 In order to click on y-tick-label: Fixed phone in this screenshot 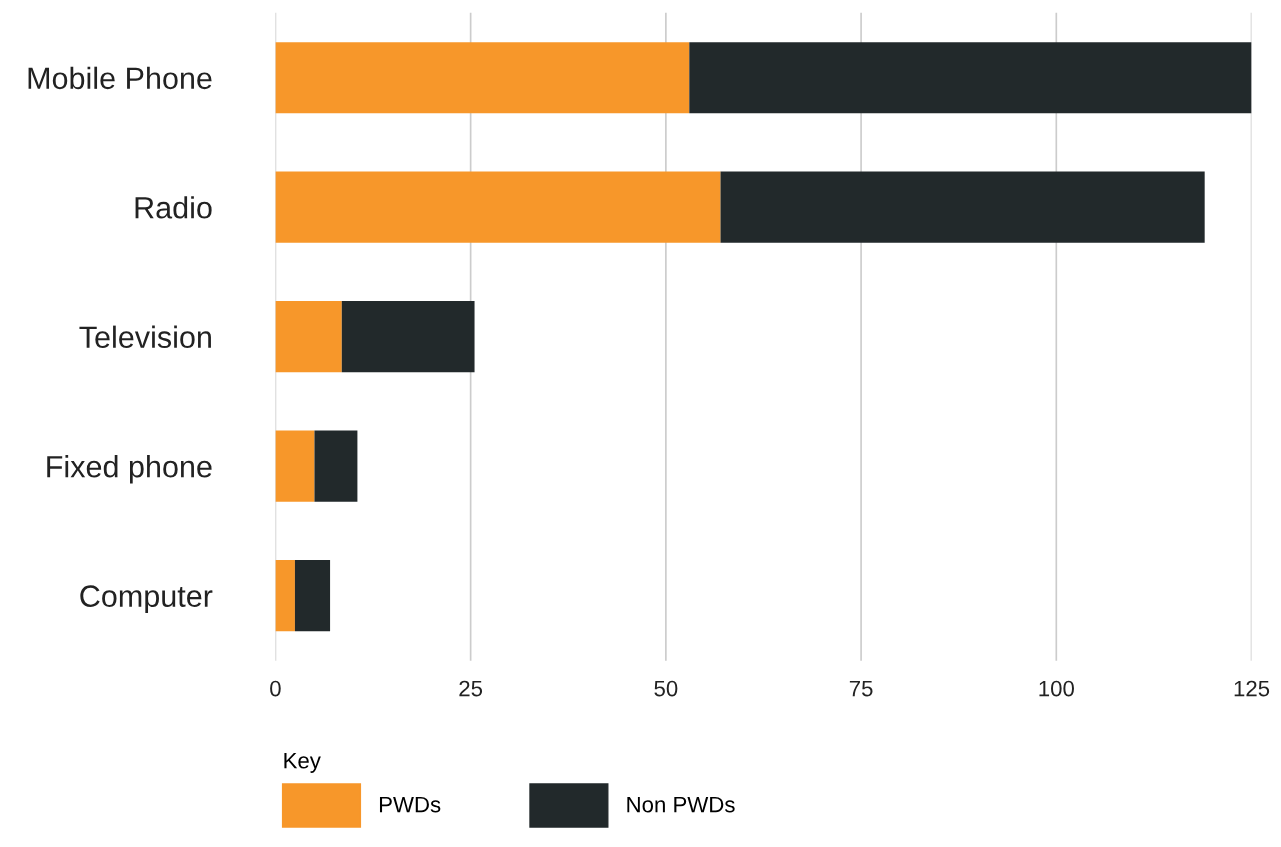, I will do `click(129, 469)`.